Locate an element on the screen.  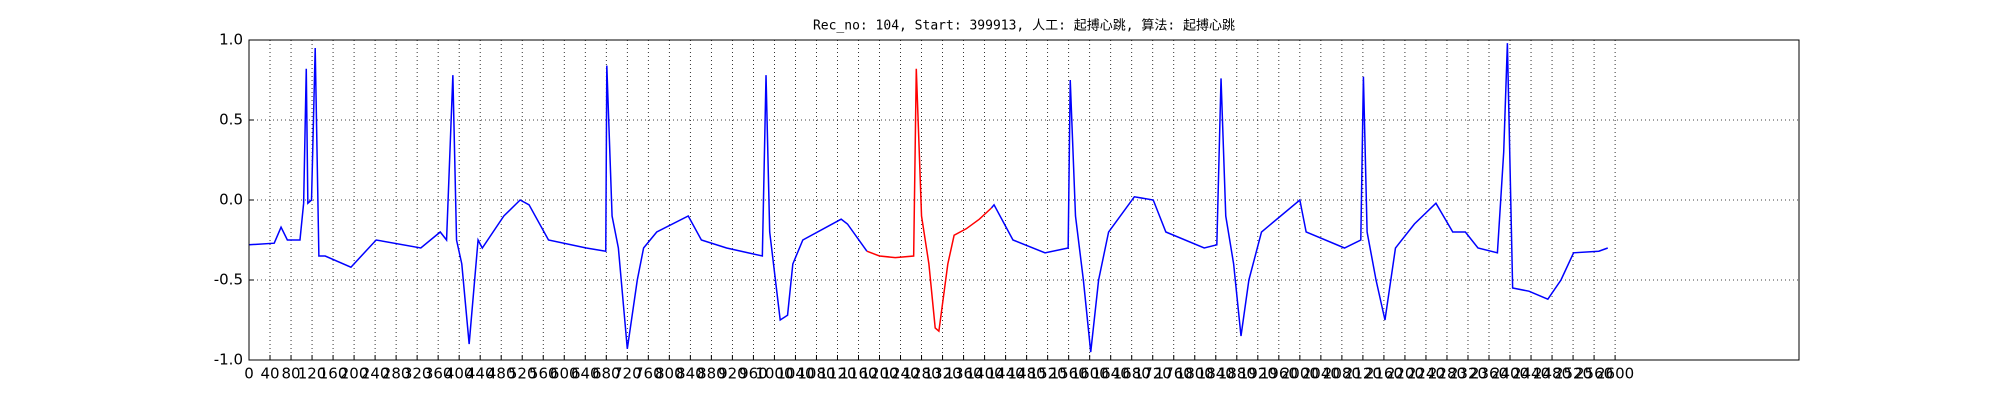
x-tick-label: 1440 is located at coordinates (1006, 374).